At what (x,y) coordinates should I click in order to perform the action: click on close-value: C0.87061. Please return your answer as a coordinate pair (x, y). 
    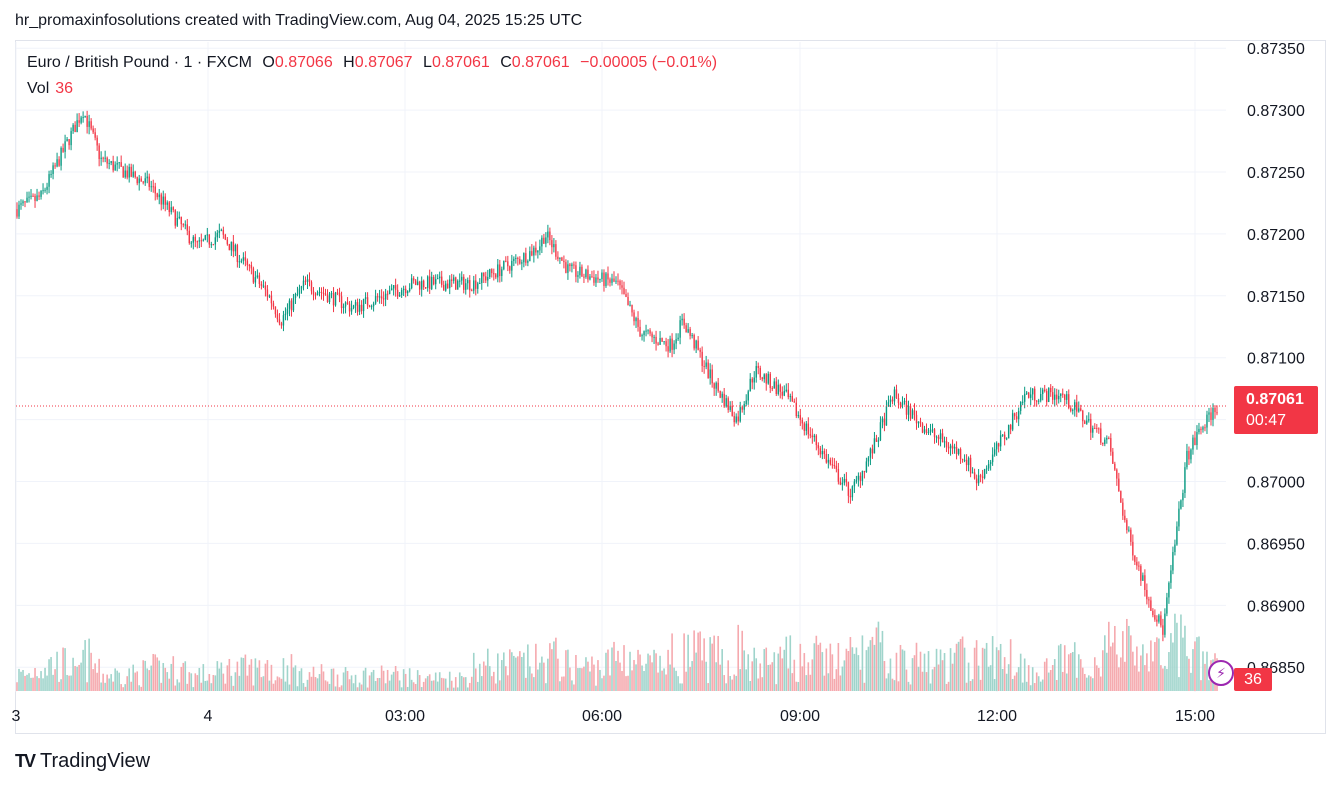
    Looking at the image, I should click on (535, 62).